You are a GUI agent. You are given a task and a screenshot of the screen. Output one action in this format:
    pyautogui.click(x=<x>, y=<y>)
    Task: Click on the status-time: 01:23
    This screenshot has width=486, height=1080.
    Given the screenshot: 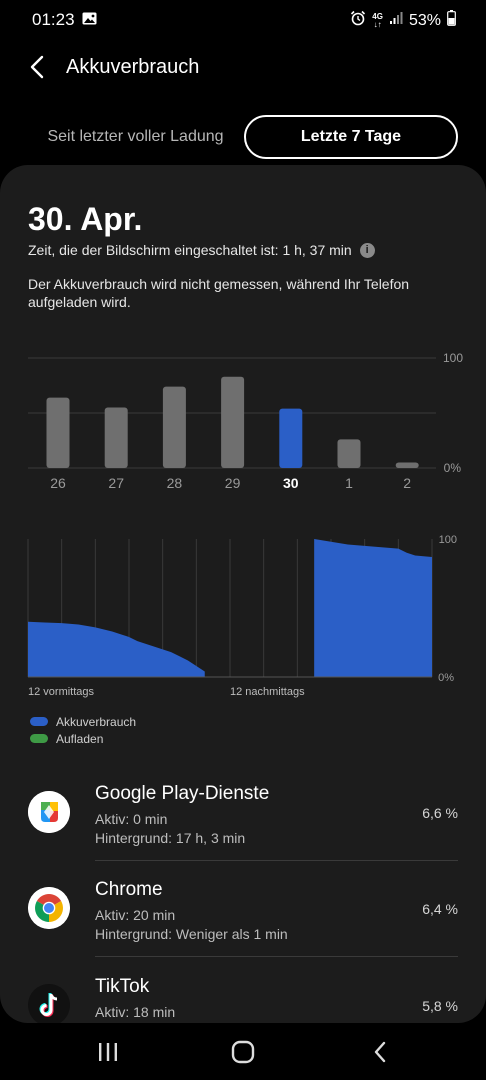 What is the action you would take?
    pyautogui.click(x=53, y=19)
    